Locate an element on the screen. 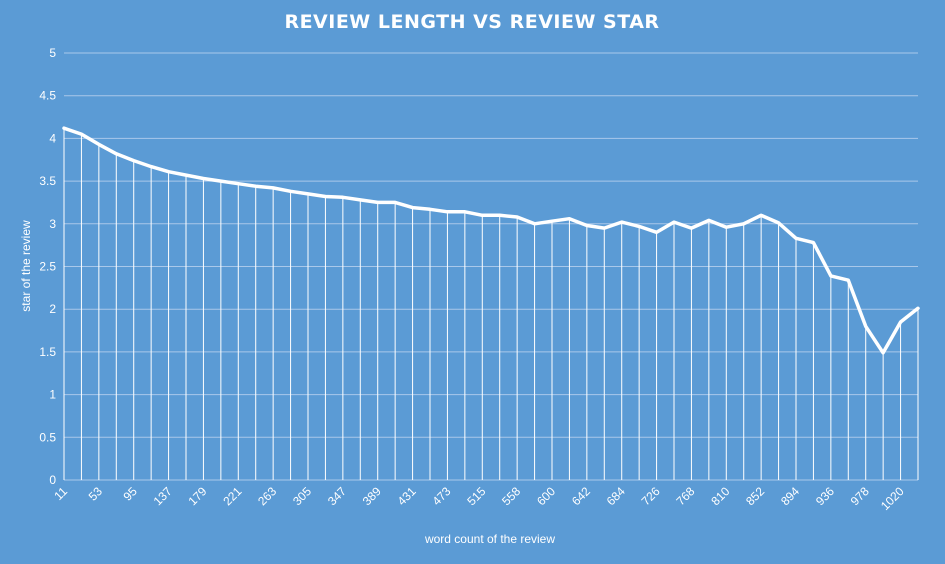 The width and height of the screenshot is (945, 564). x-tick-label: 389 is located at coordinates (372, 496).